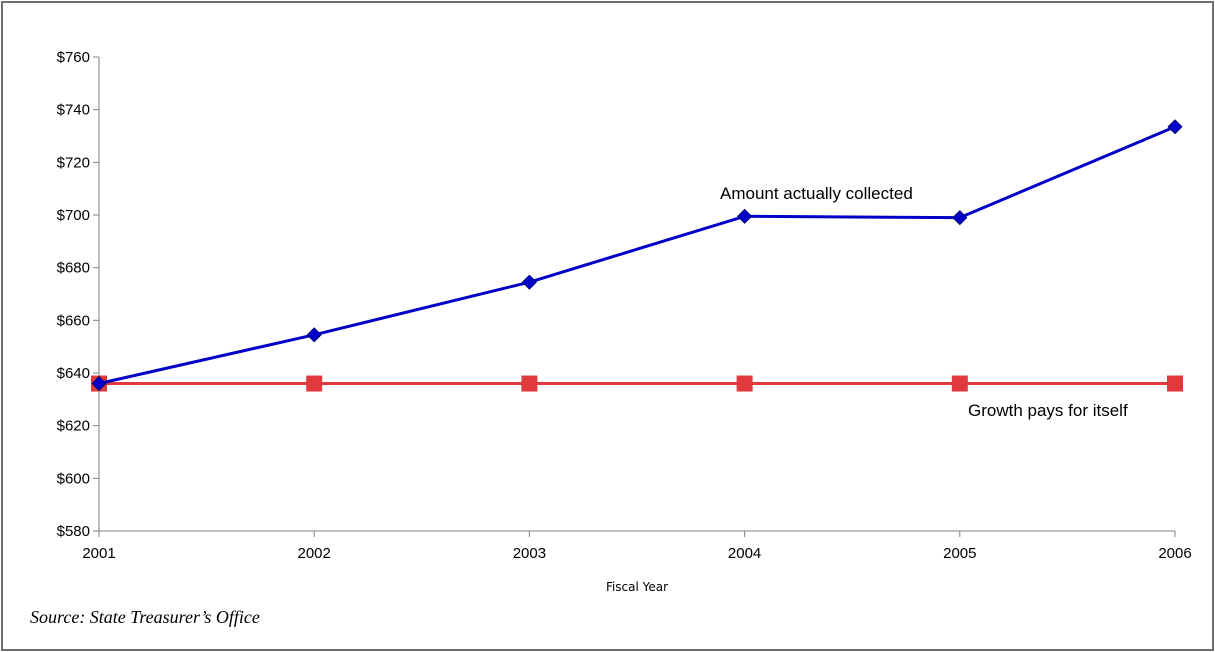 This screenshot has width=1215, height=652. Describe the element at coordinates (73, 531) in the screenshot. I see `y-tick-label: $580` at that location.